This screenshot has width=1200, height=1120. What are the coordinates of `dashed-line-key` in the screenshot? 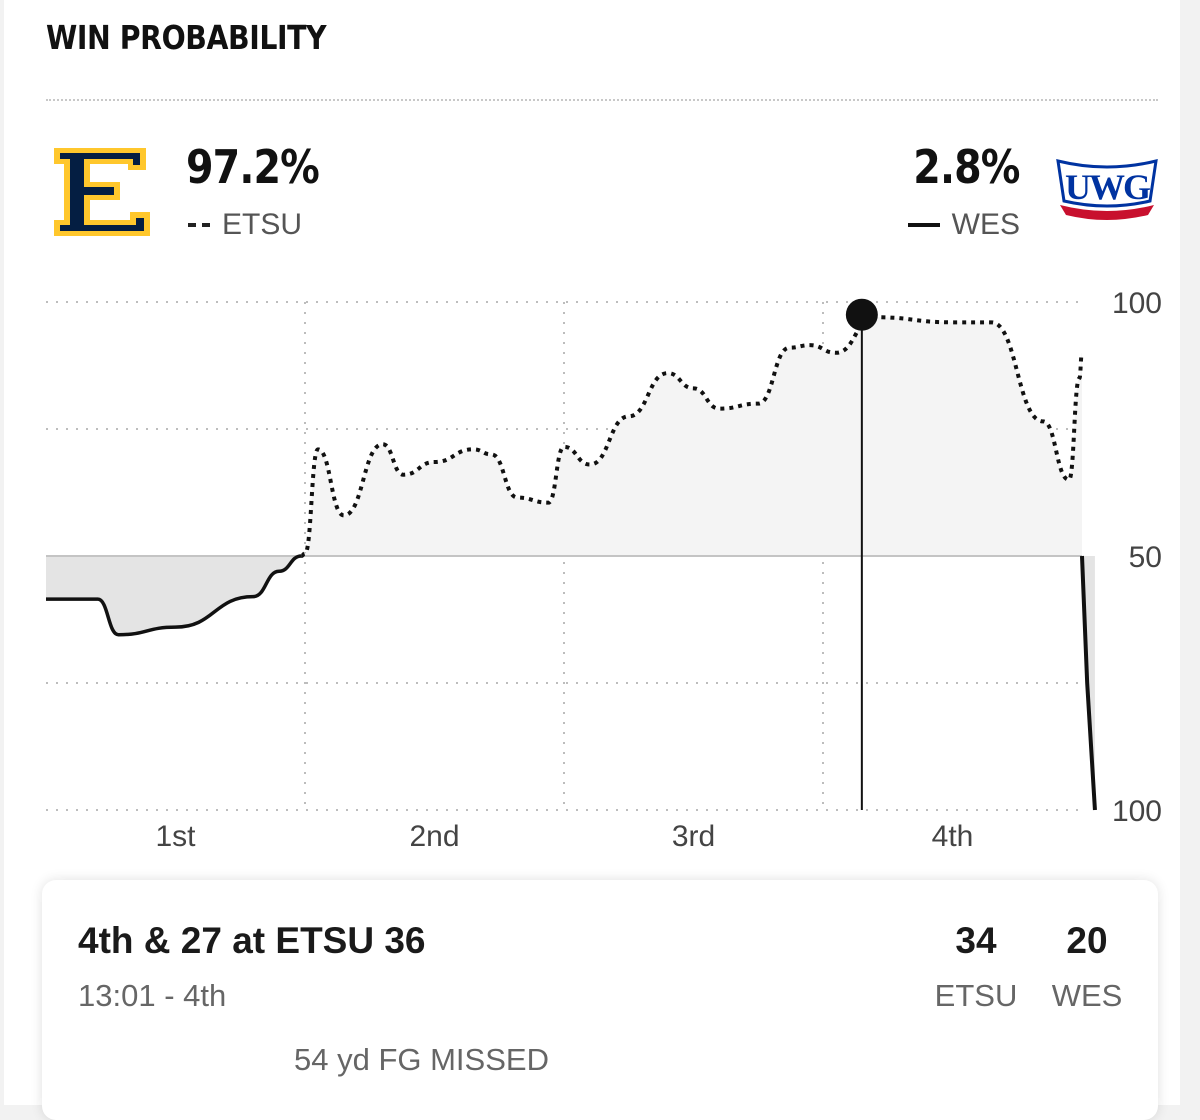 It's located at (199, 225).